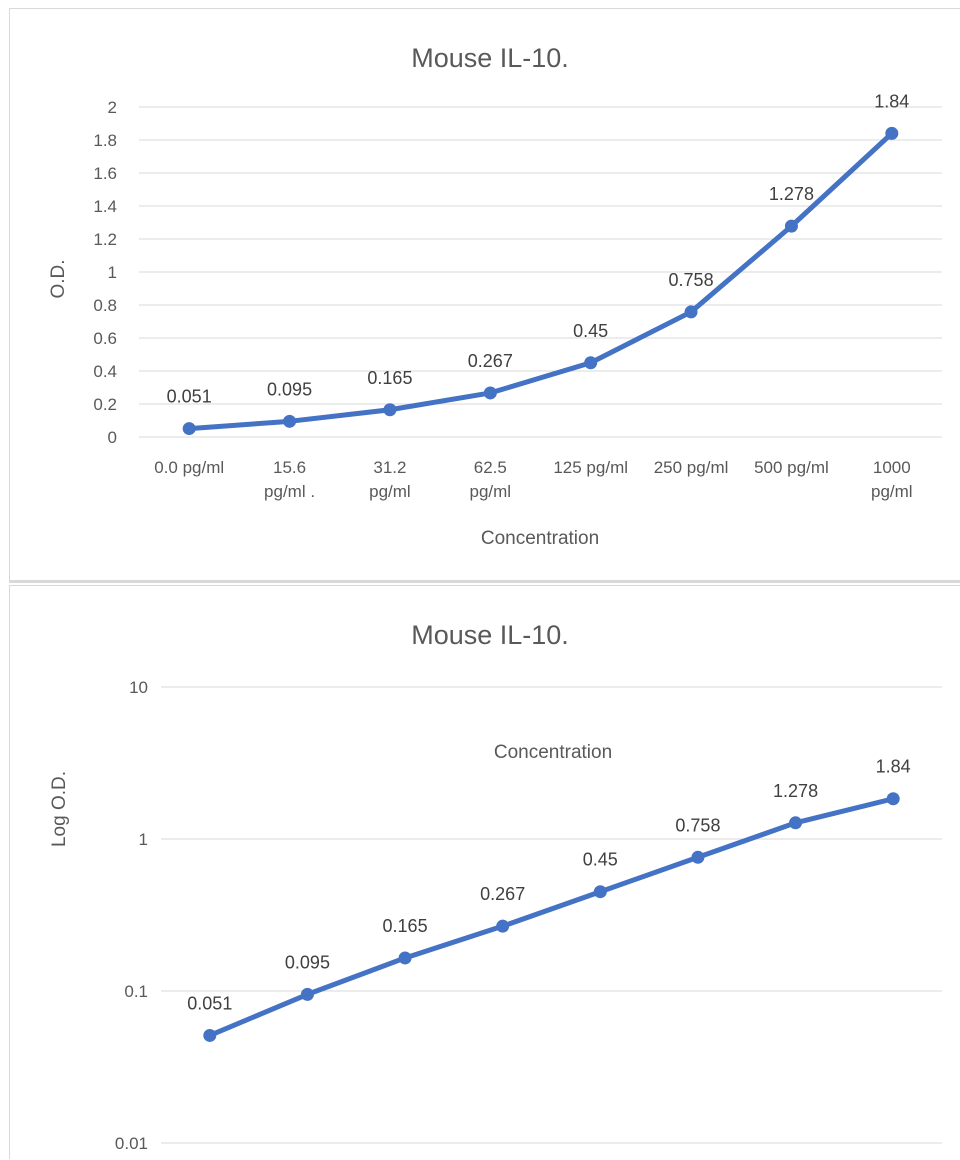 This screenshot has width=960, height=1160. I want to click on y-tick-label: 10, so click(138, 687).